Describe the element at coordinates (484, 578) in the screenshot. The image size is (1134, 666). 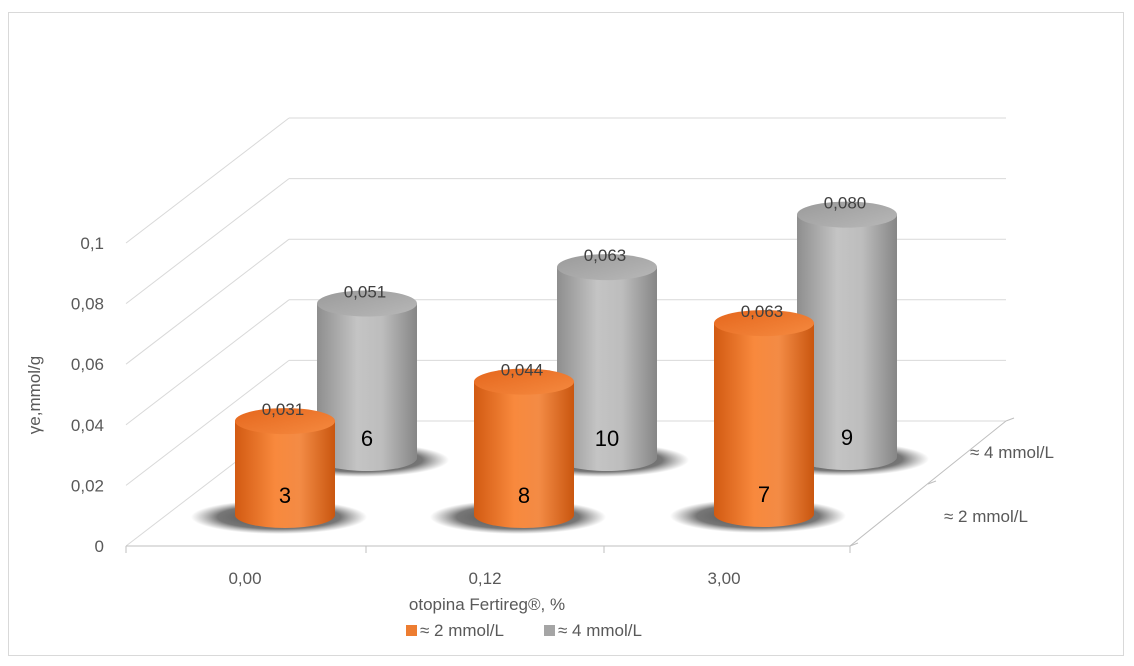
I see `x-category-label: 0,12` at that location.